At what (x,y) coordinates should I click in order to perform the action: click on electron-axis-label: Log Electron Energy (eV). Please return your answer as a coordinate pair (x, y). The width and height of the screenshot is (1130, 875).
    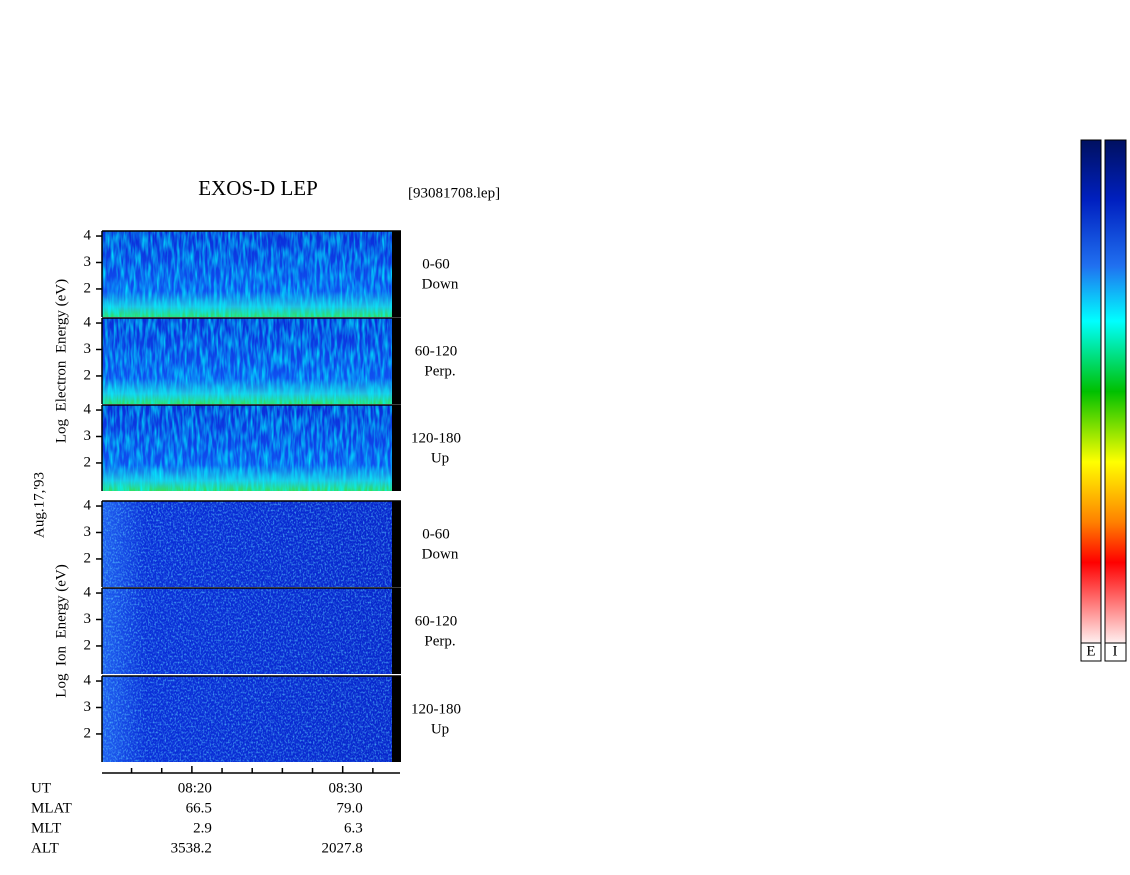
    Looking at the image, I should click on (61, 361).